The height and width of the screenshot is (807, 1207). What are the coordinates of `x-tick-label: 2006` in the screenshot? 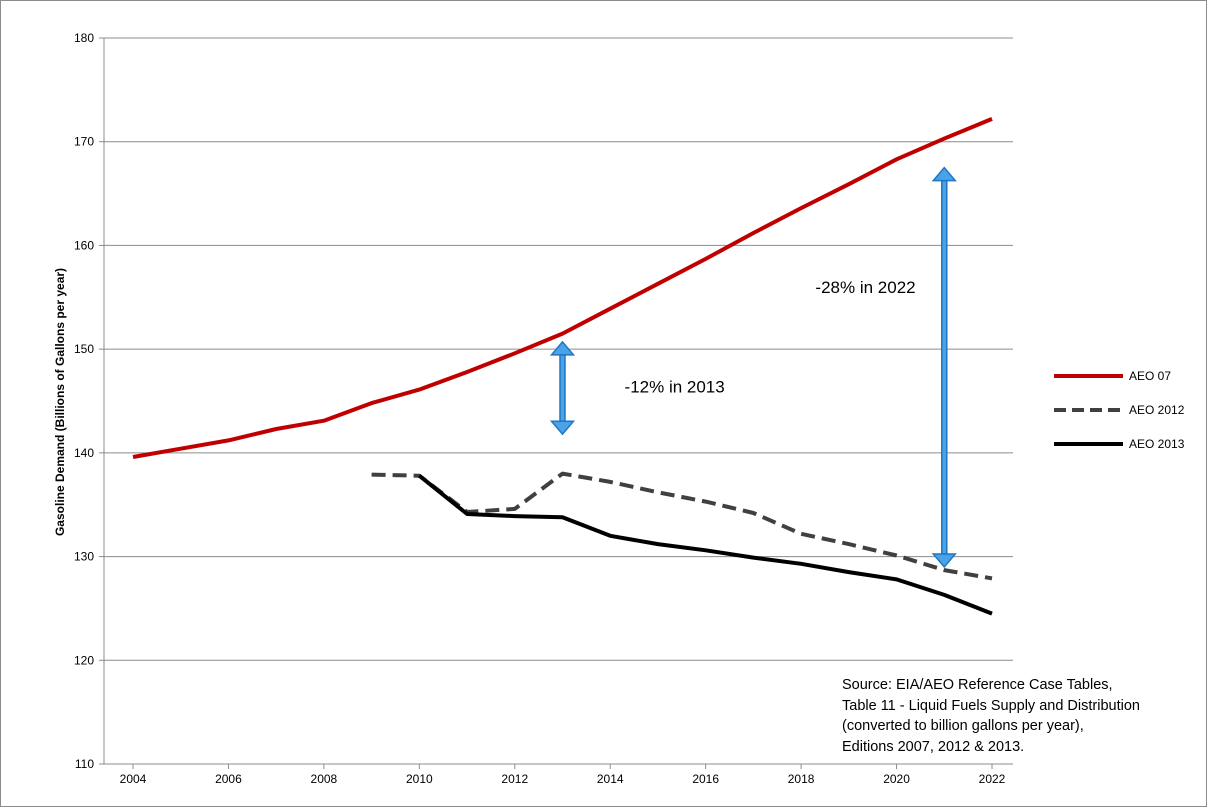 It's located at (228, 779).